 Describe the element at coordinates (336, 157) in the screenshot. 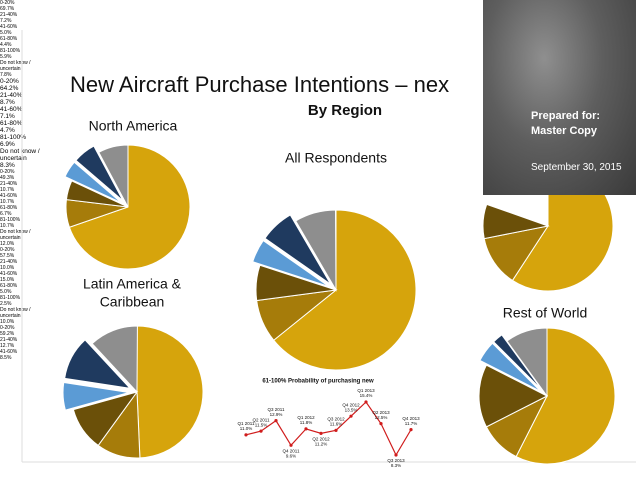

I see `pie-title: All Respondents` at that location.